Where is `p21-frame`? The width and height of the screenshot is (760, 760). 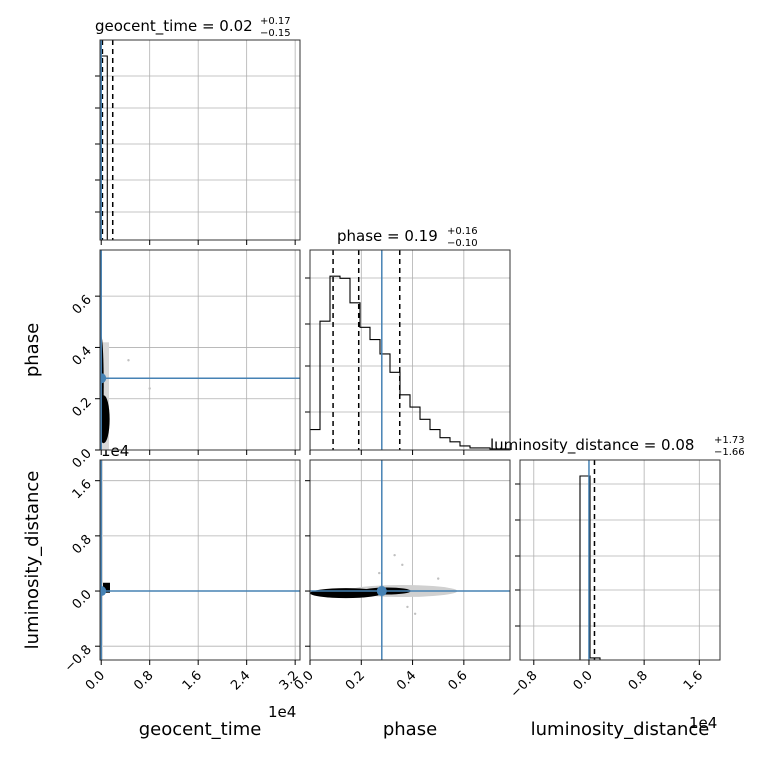
p21-frame is located at coordinates (410, 560).